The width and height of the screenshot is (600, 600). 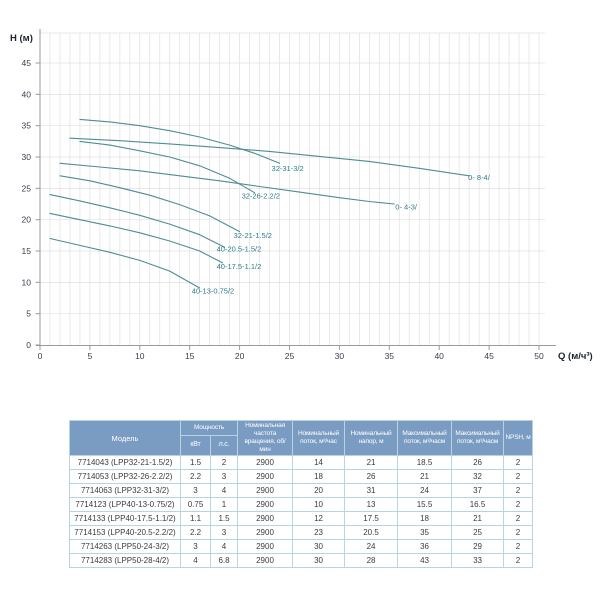 I want to click on y-tick-label: 10, so click(x=27, y=282).